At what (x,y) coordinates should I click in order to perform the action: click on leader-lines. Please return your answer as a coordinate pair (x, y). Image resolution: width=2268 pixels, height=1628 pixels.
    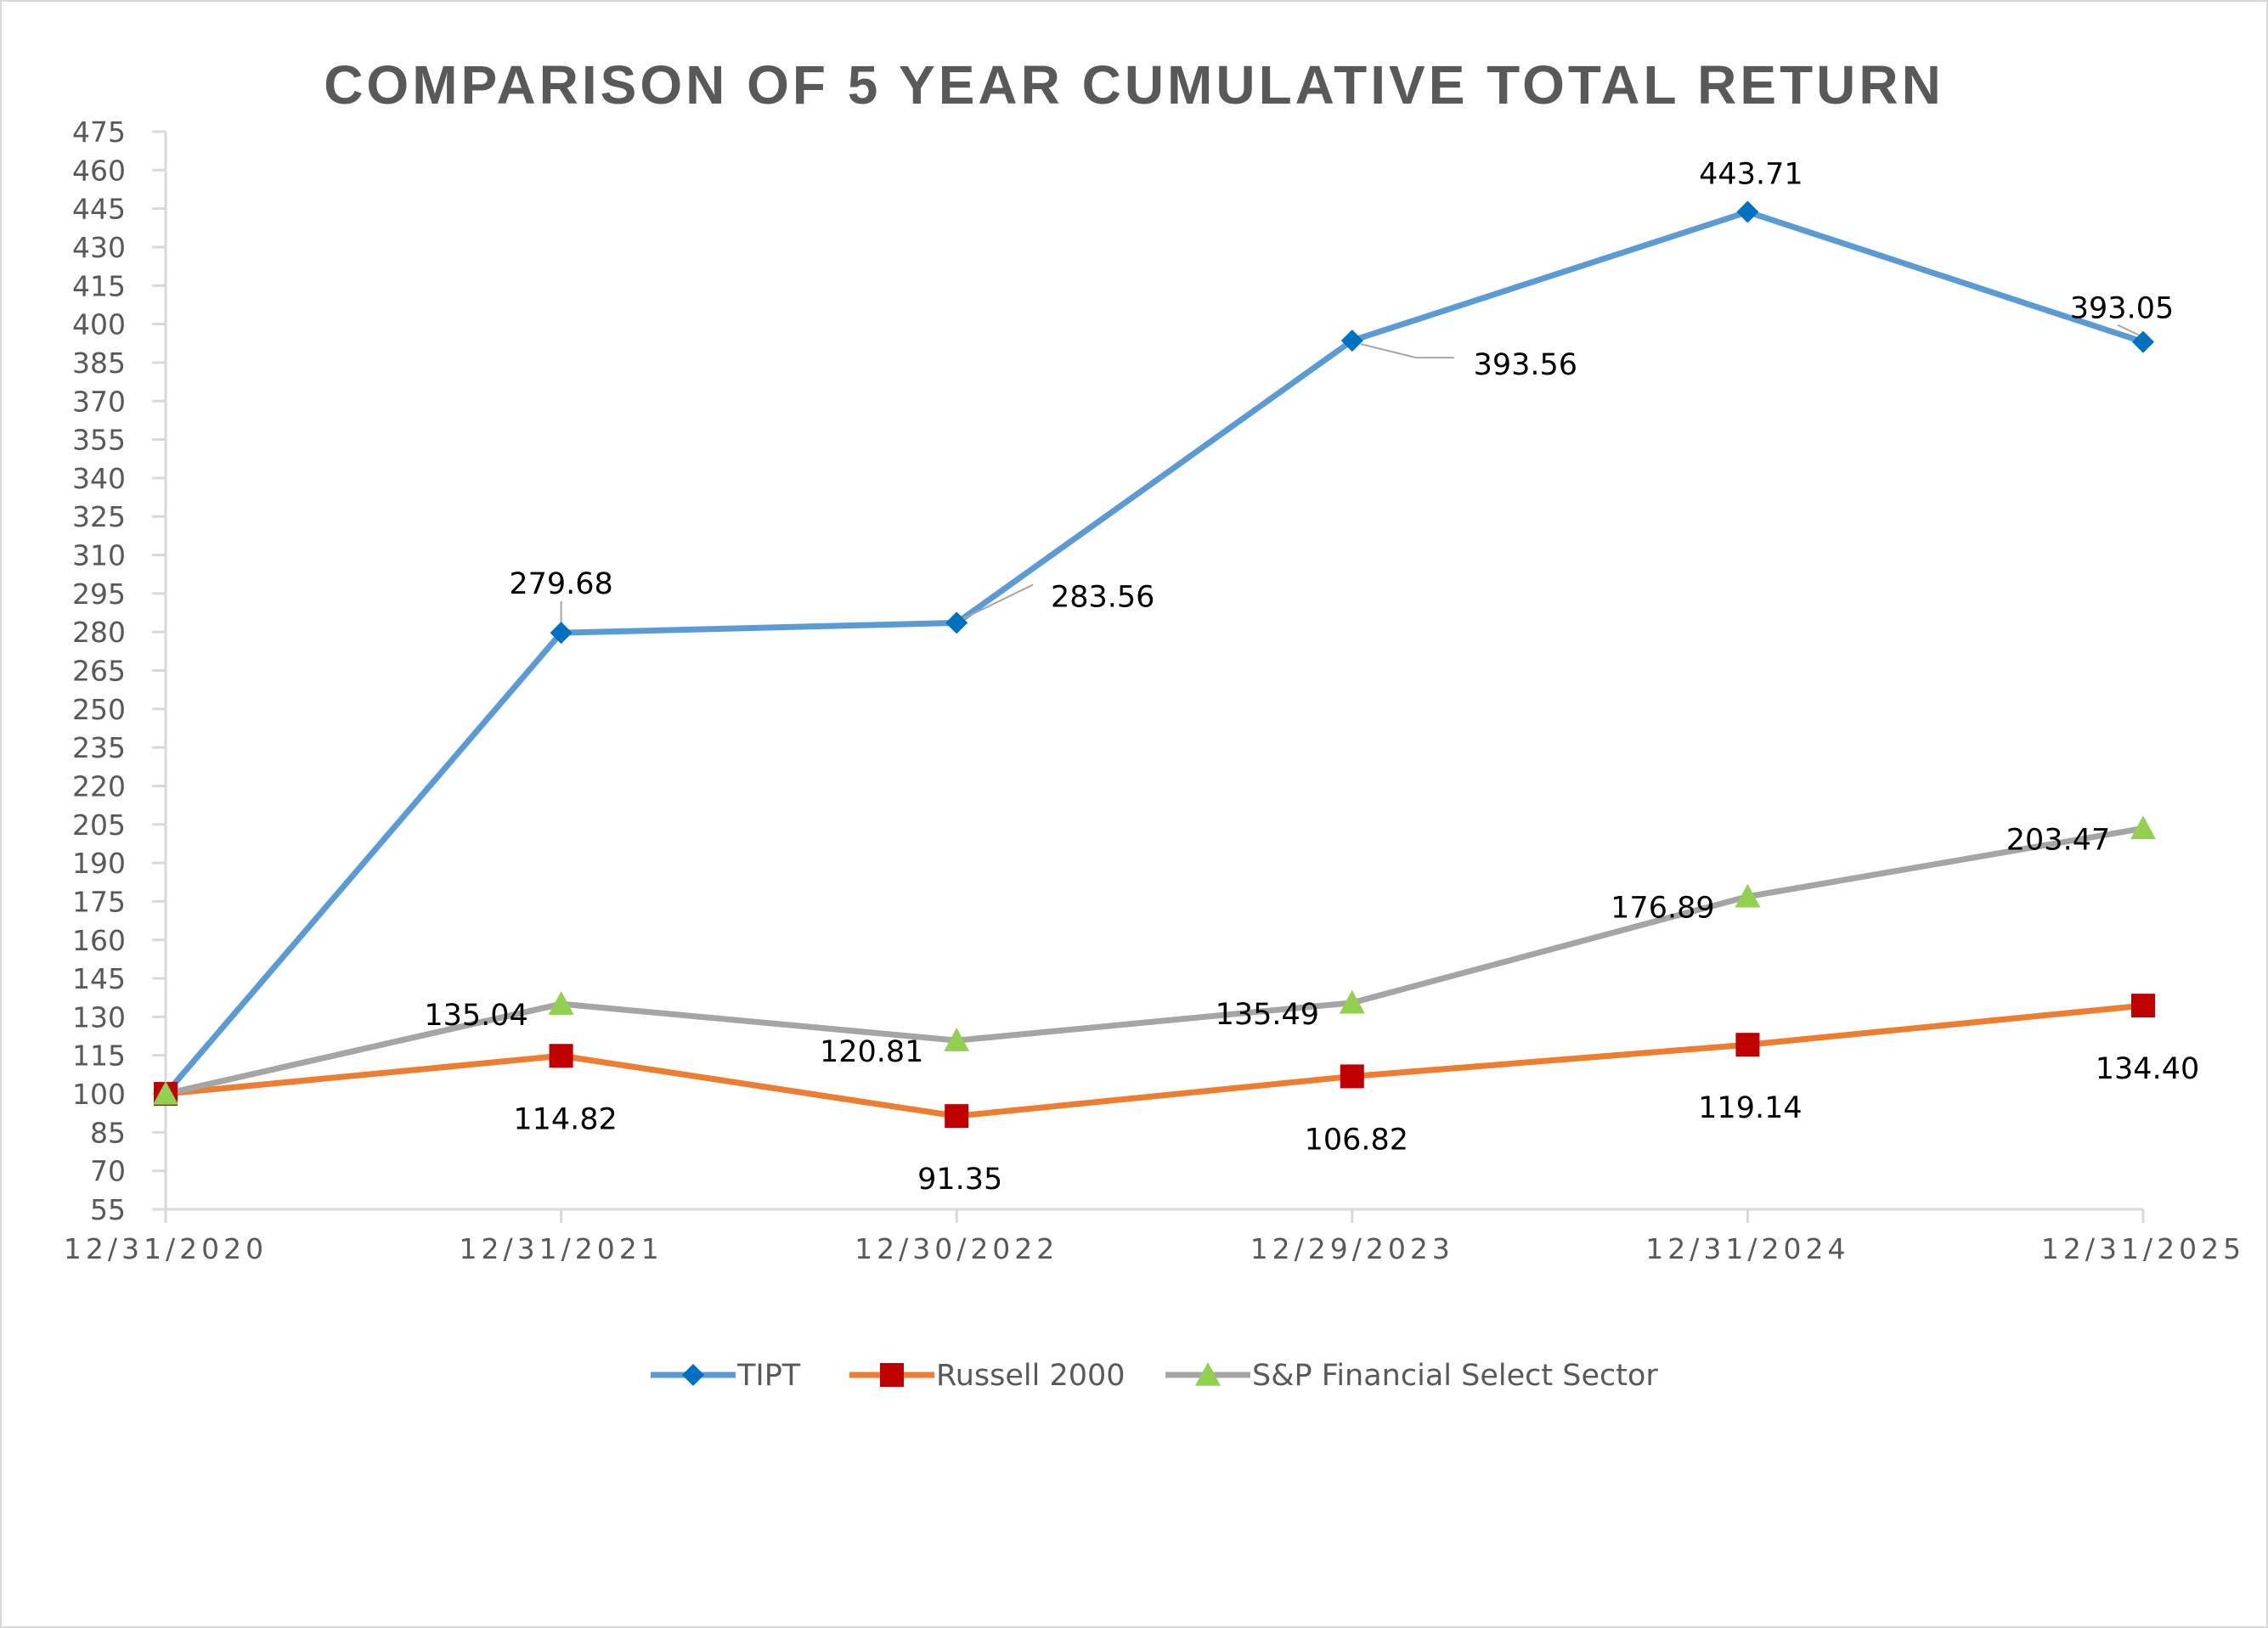
    Looking at the image, I should click on (1350, 474).